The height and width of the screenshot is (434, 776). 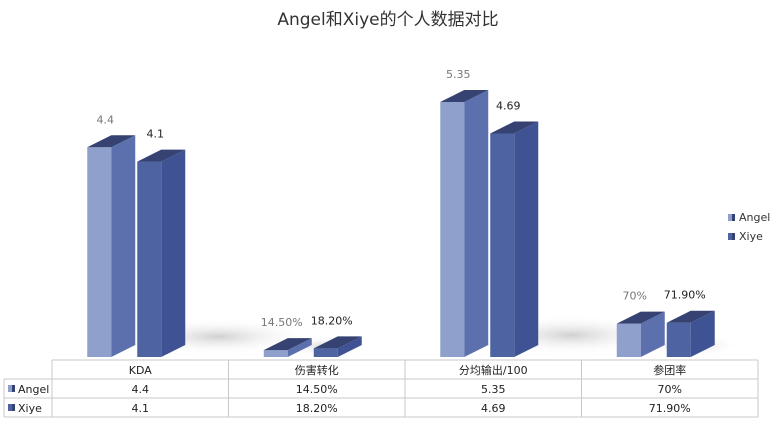 What do you see at coordinates (669, 370) in the screenshot?
I see `table-header-cell: 参团率` at bounding box center [669, 370].